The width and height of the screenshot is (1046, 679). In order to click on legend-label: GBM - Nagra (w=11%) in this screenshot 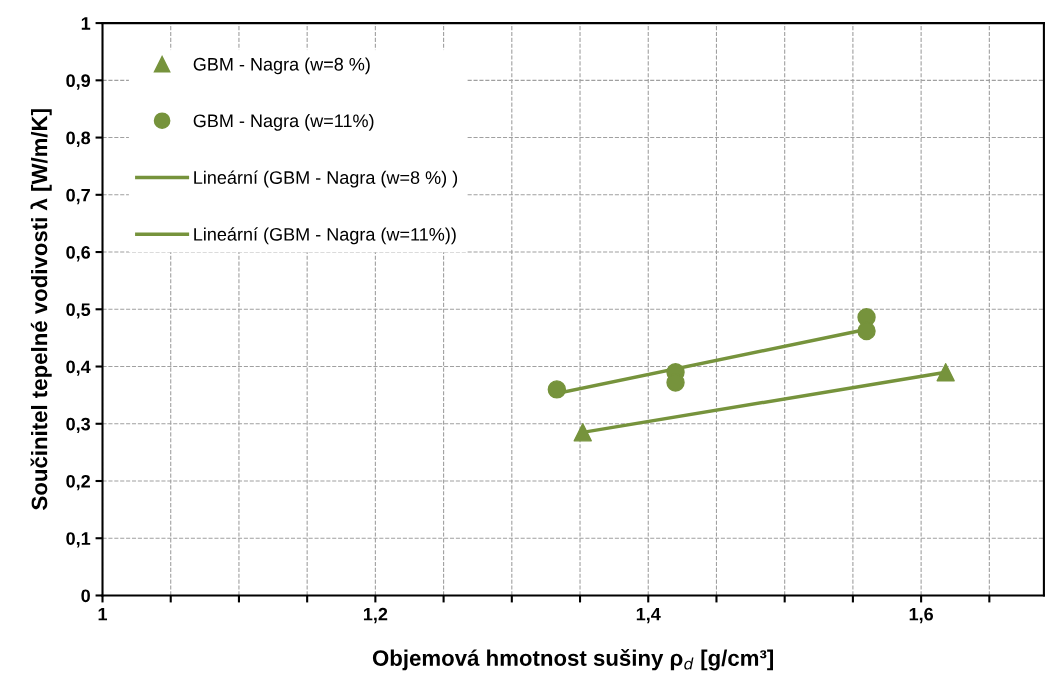, I will do `click(283, 122)`.